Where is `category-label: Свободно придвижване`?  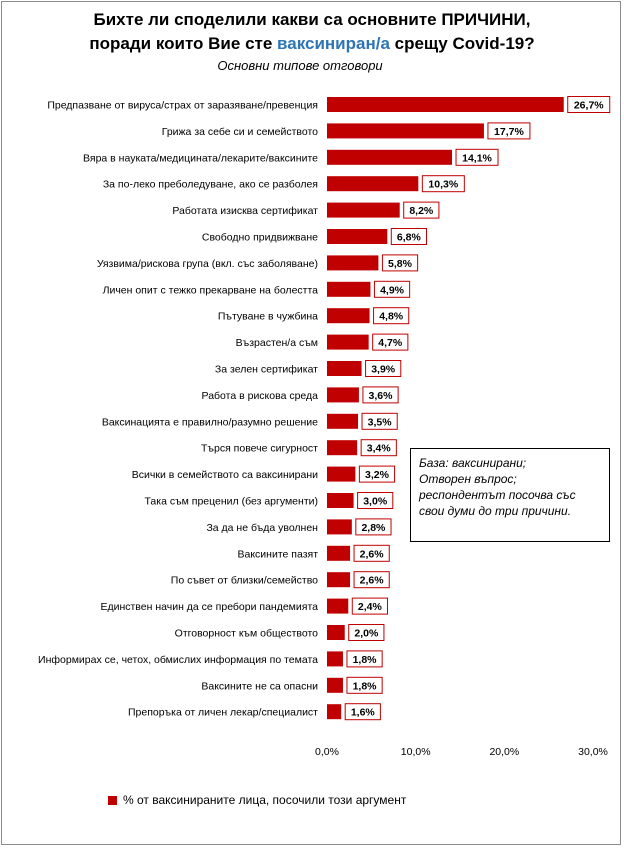 category-label: Свободно придвижване is located at coordinates (260, 238).